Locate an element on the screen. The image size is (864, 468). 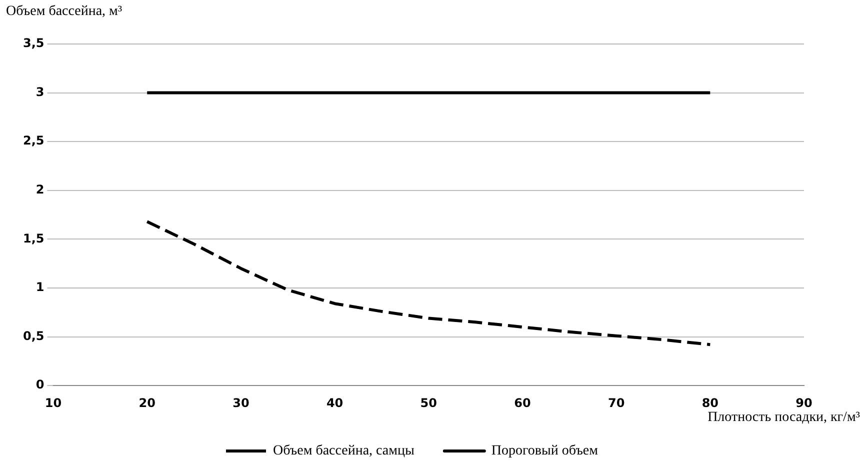
y-tick-label: 2,5 is located at coordinates (33, 141).